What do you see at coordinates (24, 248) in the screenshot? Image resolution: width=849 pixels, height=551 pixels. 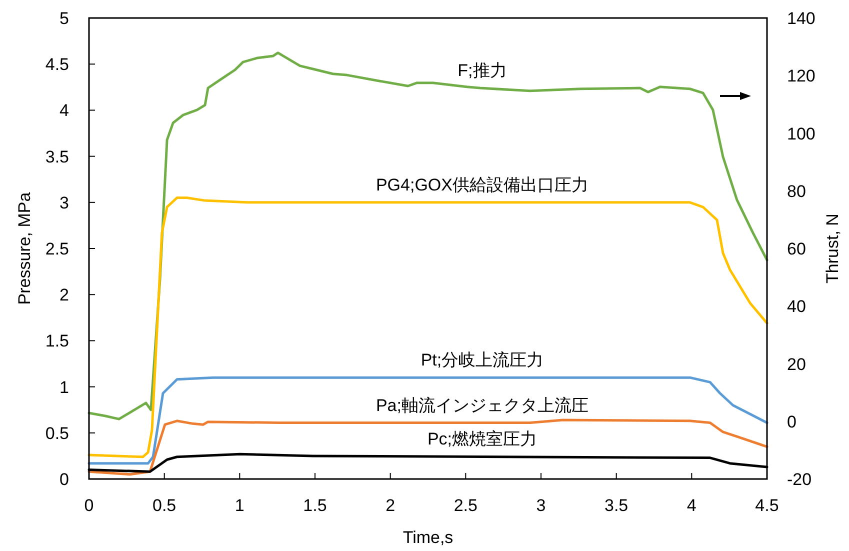 I see `y-axis-title: Pressure, MPa` at bounding box center [24, 248].